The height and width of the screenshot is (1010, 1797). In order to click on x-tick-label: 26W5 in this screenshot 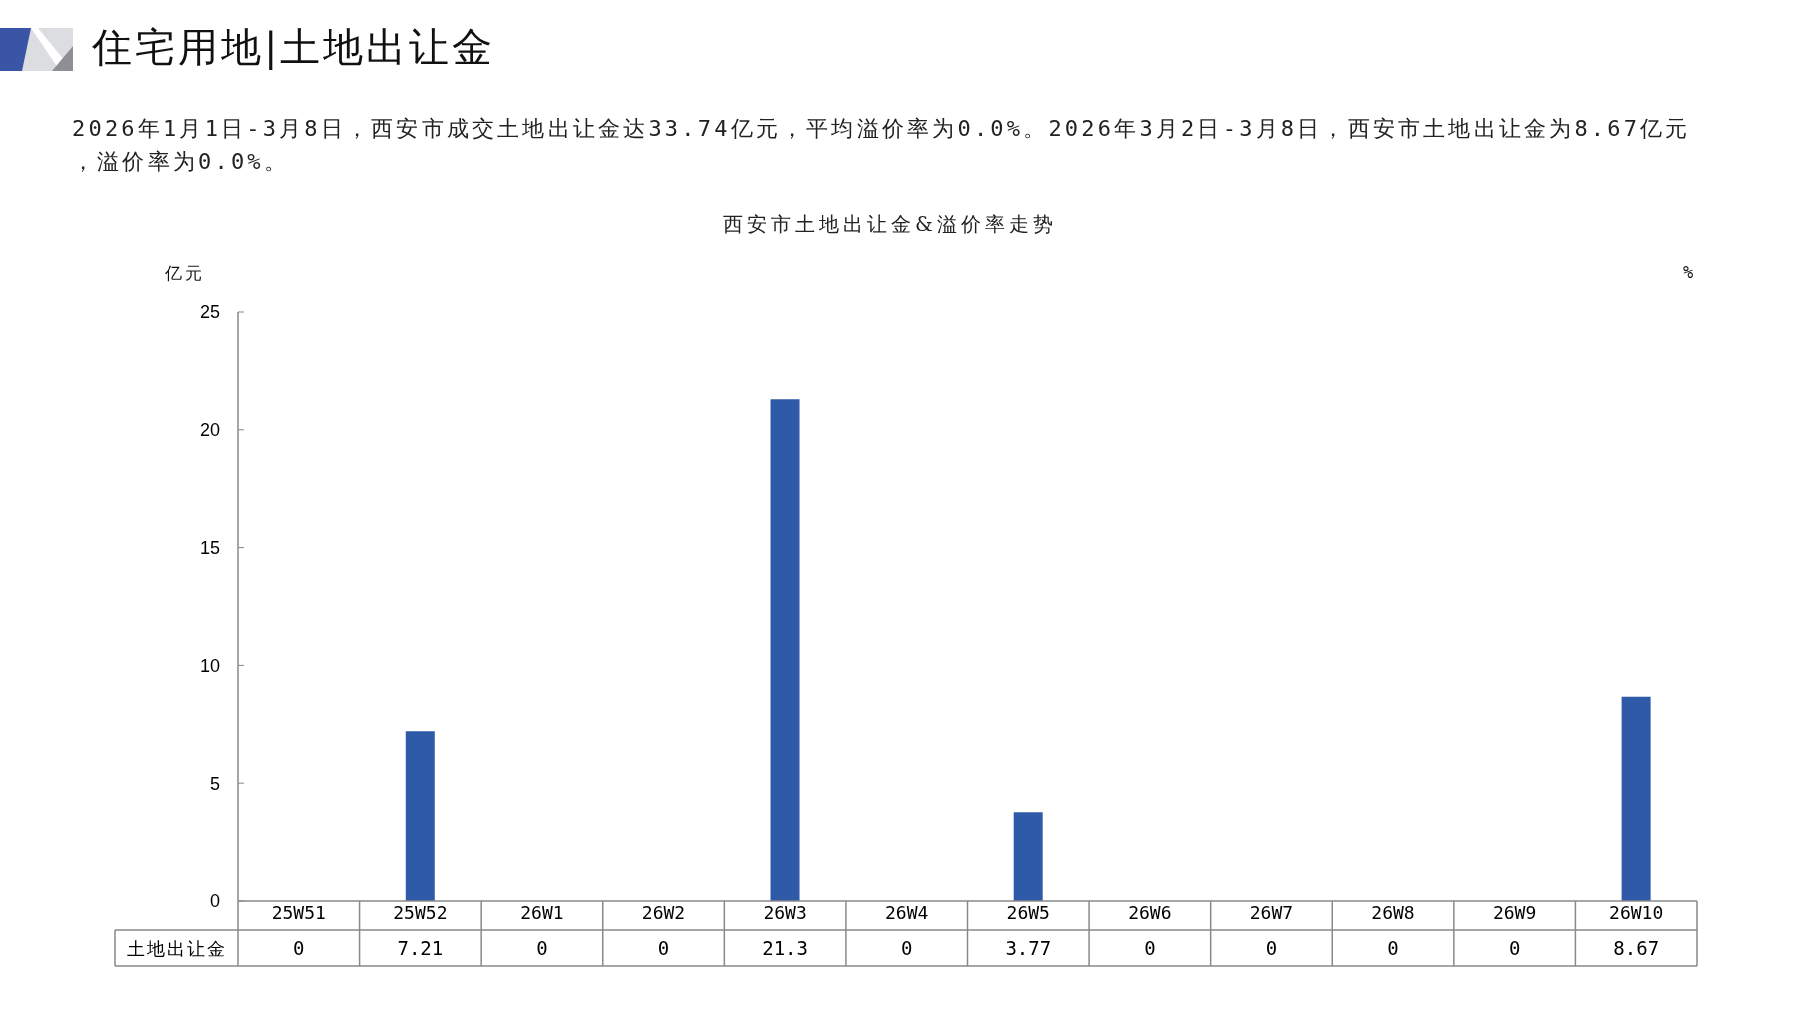, I will do `click(1028, 912)`.